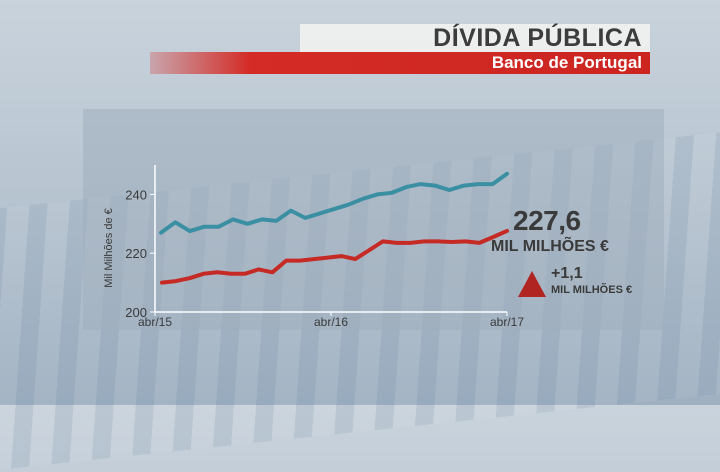 The height and width of the screenshot is (472, 720). What do you see at coordinates (331, 322) in the screenshot?
I see `x-tick-label: abr/16` at bounding box center [331, 322].